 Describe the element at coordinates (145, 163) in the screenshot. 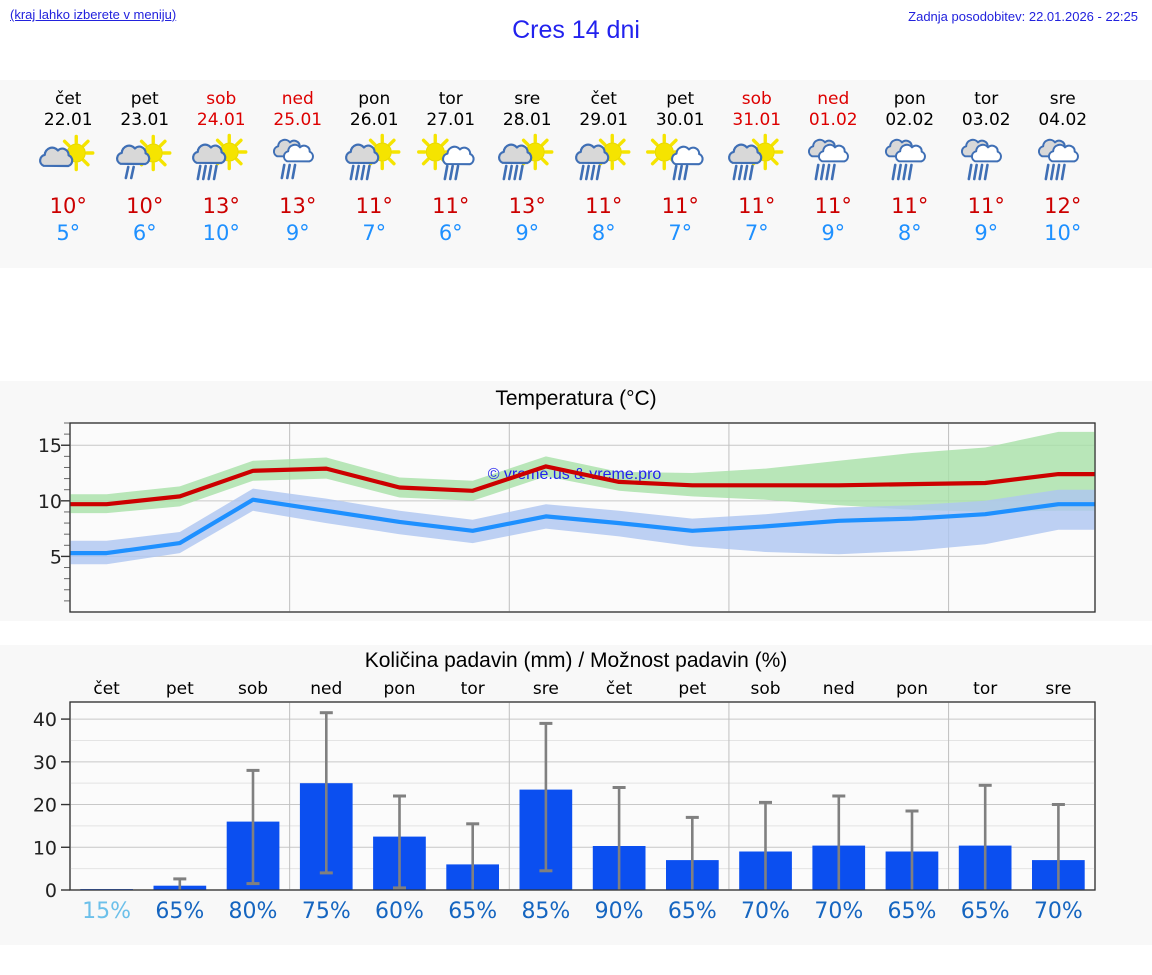

I see `sun-cloud-light-rain-icon` at that location.